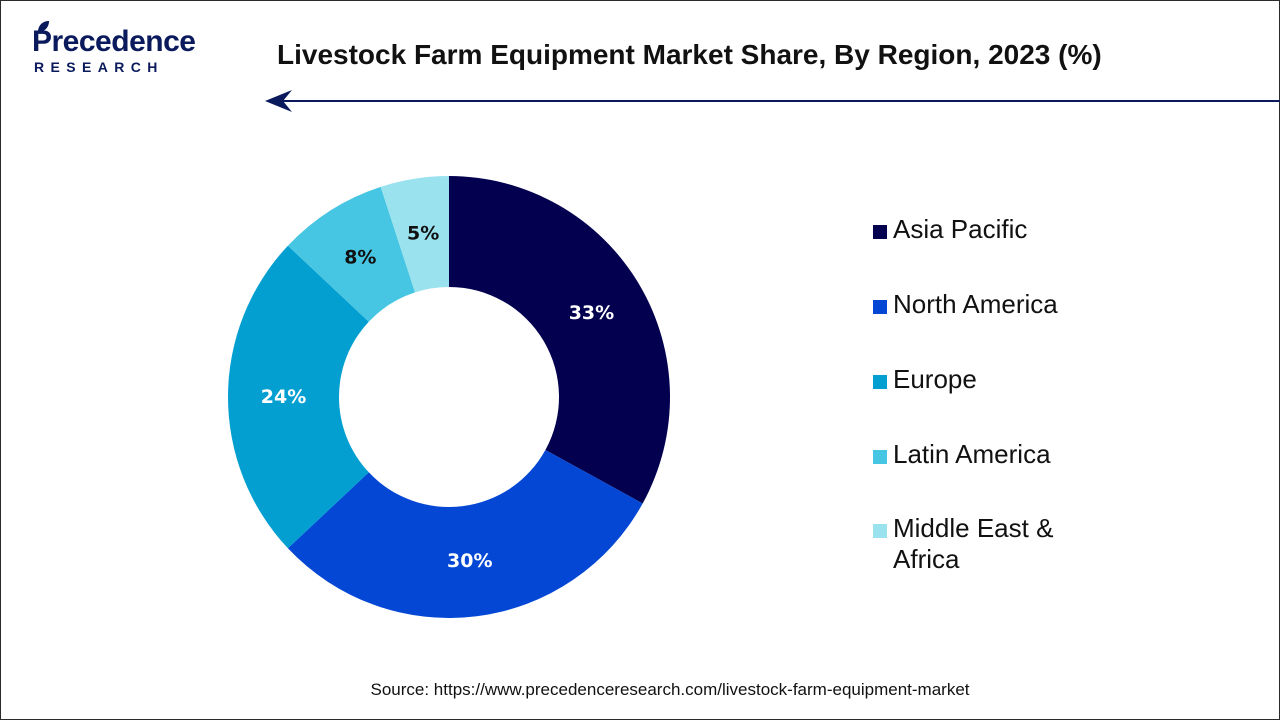 This screenshot has width=1280, height=720. Describe the element at coordinates (283, 397) in the screenshot. I see `slice-value-label: 24%` at that location.